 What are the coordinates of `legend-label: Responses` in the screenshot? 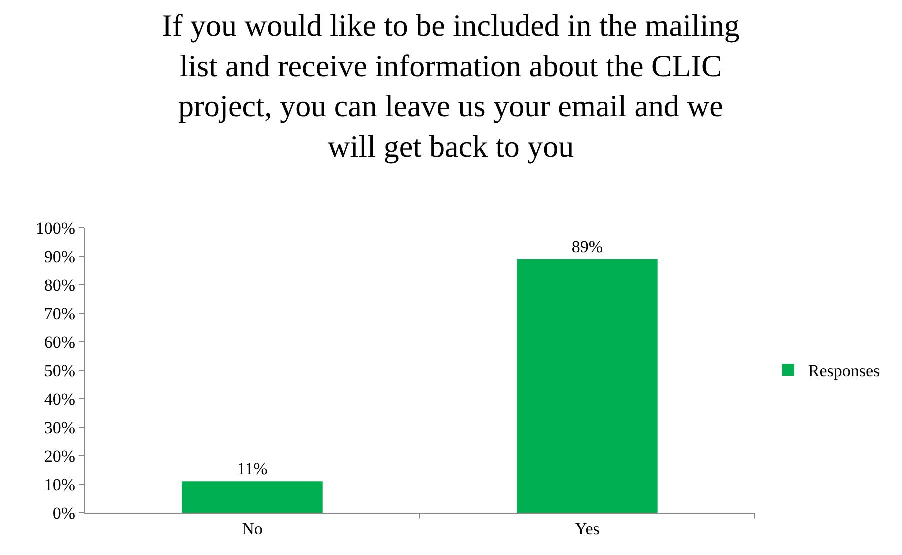 It's located at (844, 371).